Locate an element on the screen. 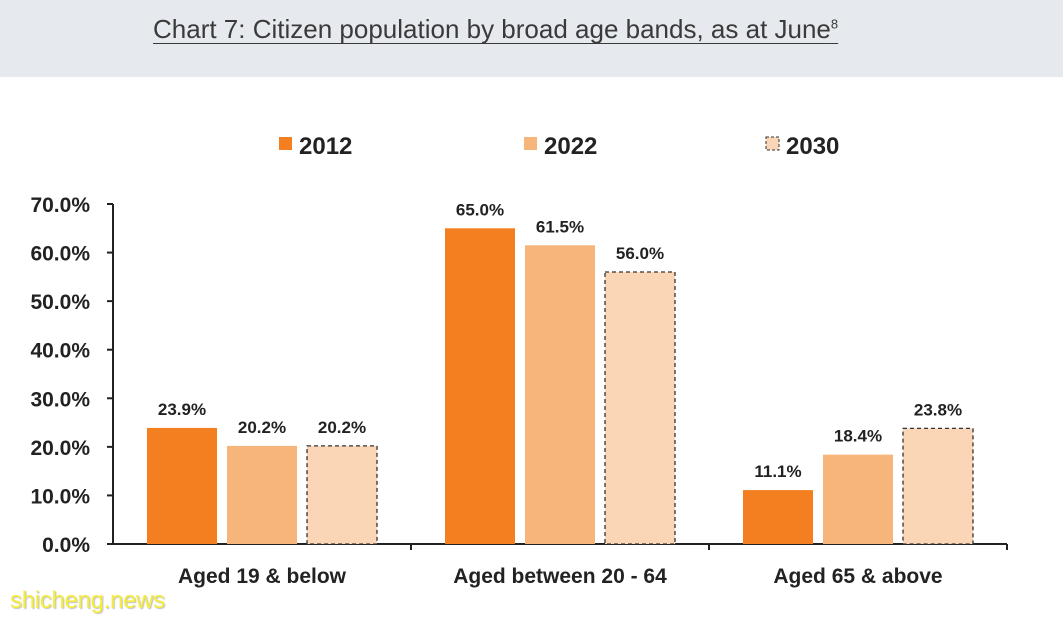 The image size is (1063, 621). x-tick-label: Aged between 20 - 64 is located at coordinates (560, 576).